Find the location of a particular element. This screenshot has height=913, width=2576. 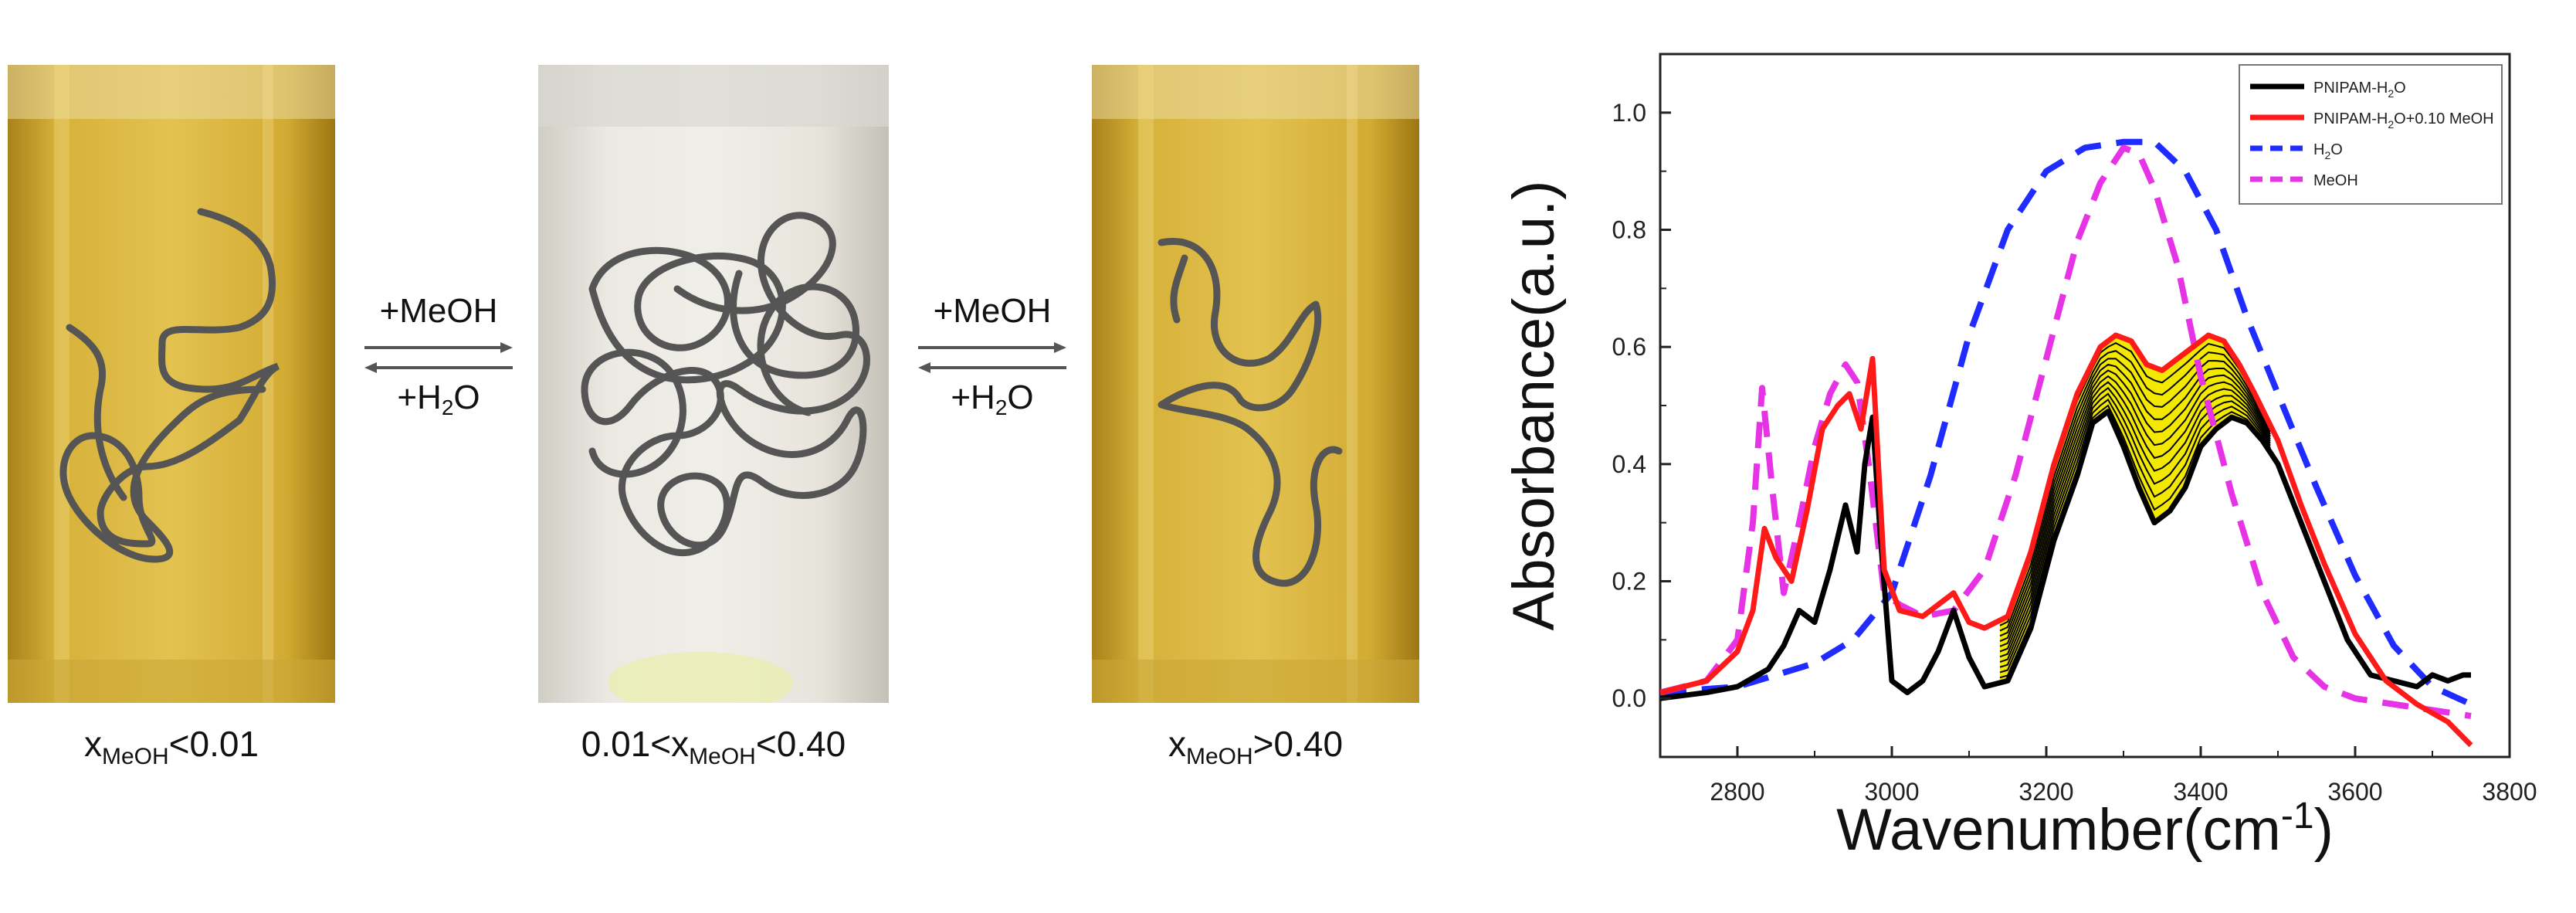

x-tick-label: 3600 is located at coordinates (2354, 792).